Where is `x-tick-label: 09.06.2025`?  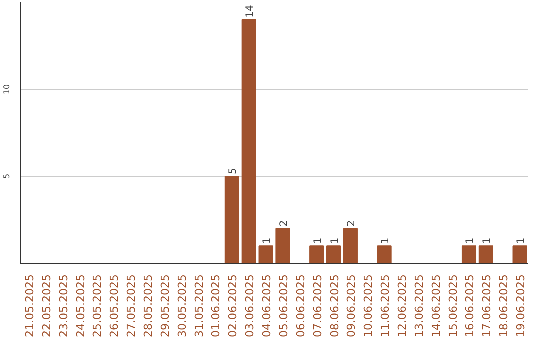
x-tick-label: 09.06.2025 is located at coordinates (351, 306).